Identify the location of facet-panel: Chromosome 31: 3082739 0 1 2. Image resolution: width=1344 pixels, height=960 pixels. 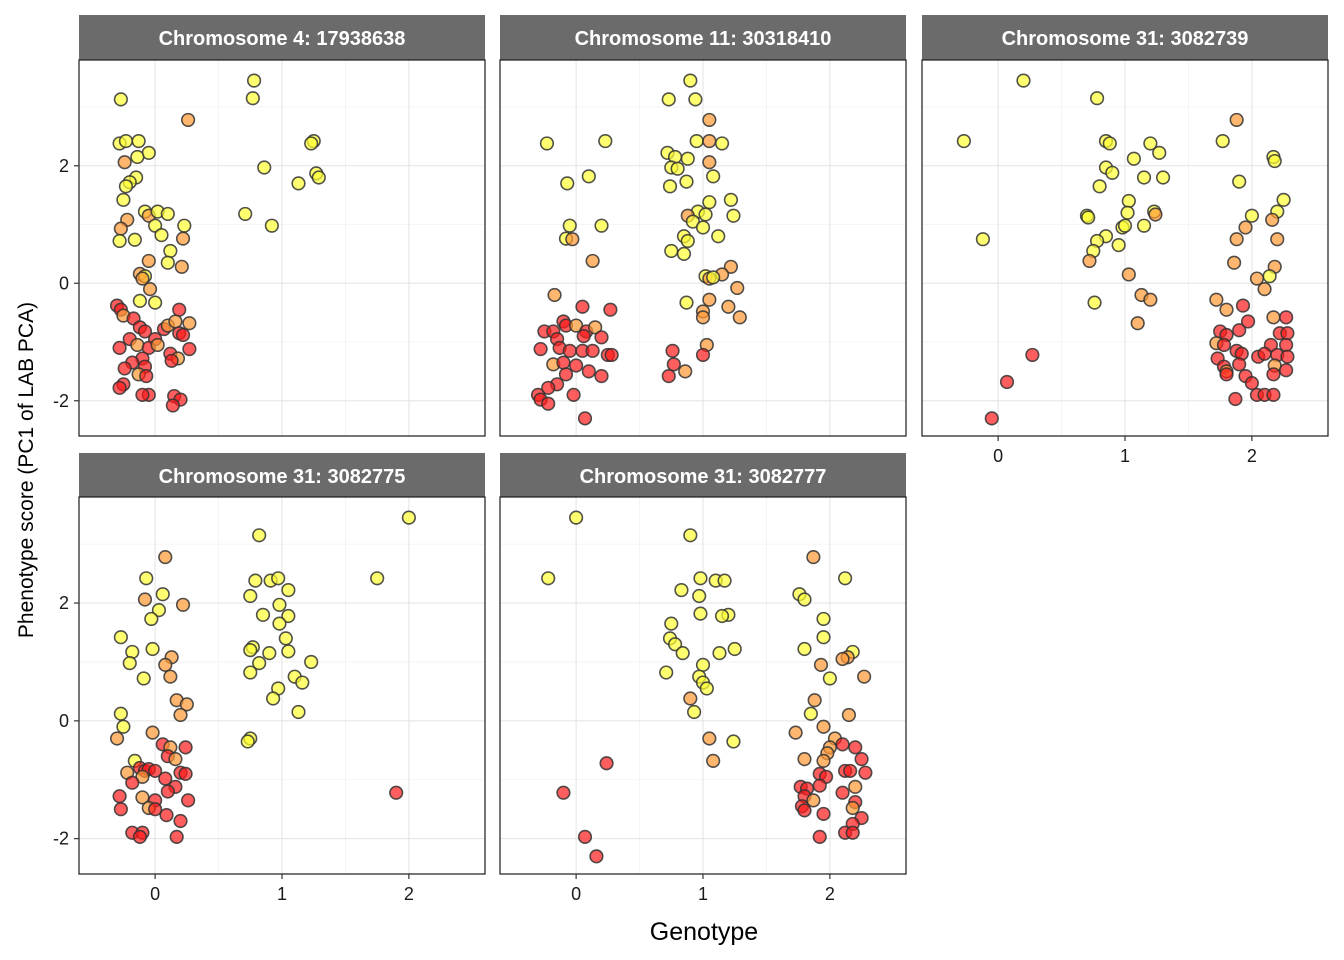
(1125, 240).